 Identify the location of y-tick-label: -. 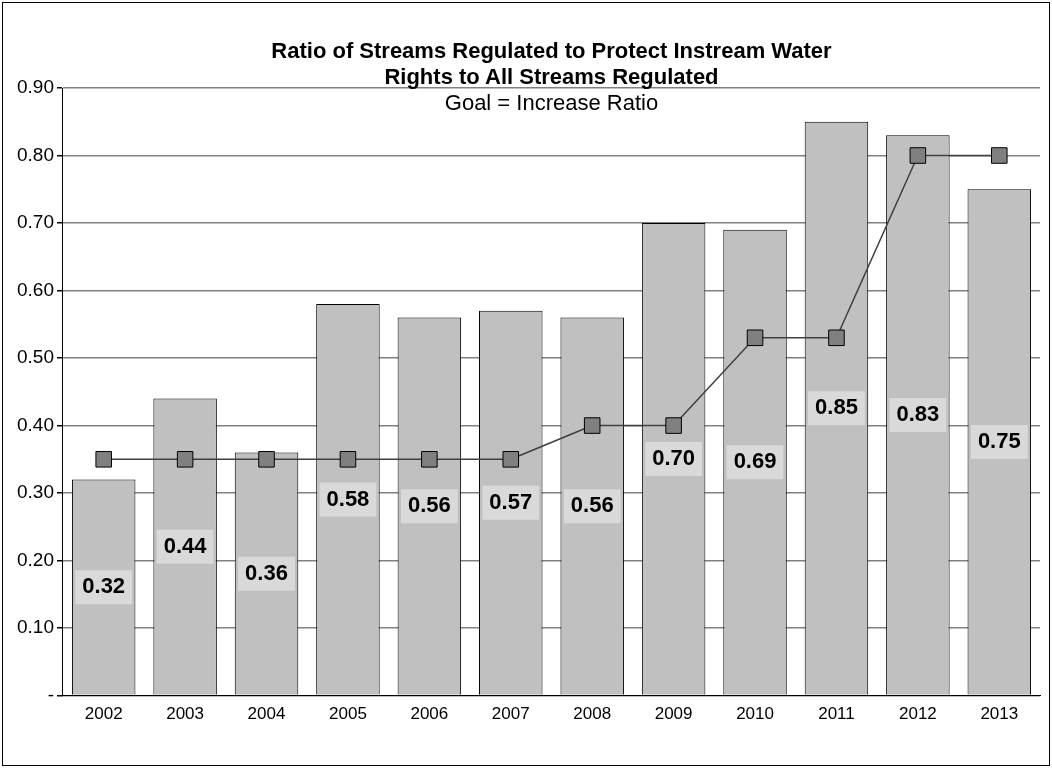
(50, 694).